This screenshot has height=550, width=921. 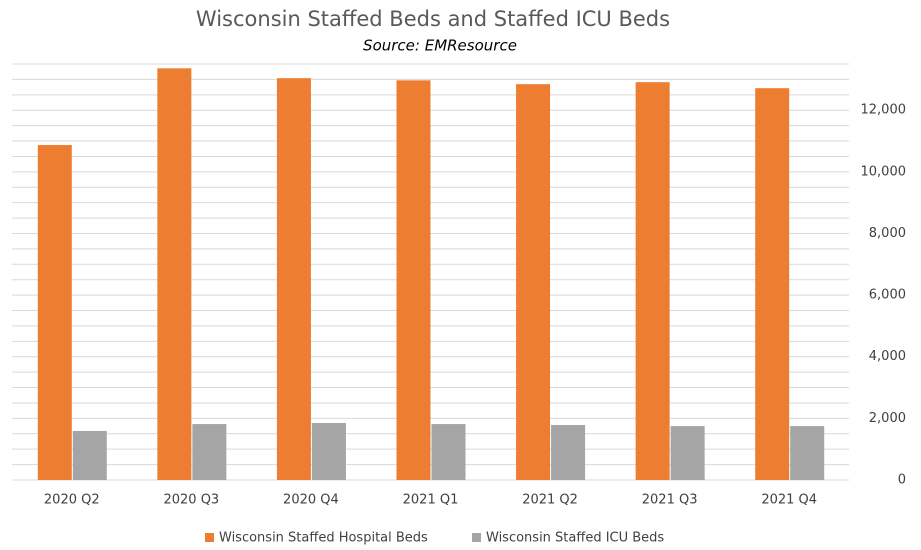 What do you see at coordinates (431, 500) in the screenshot?
I see `x-tick-label: 2021 Q1` at bounding box center [431, 500].